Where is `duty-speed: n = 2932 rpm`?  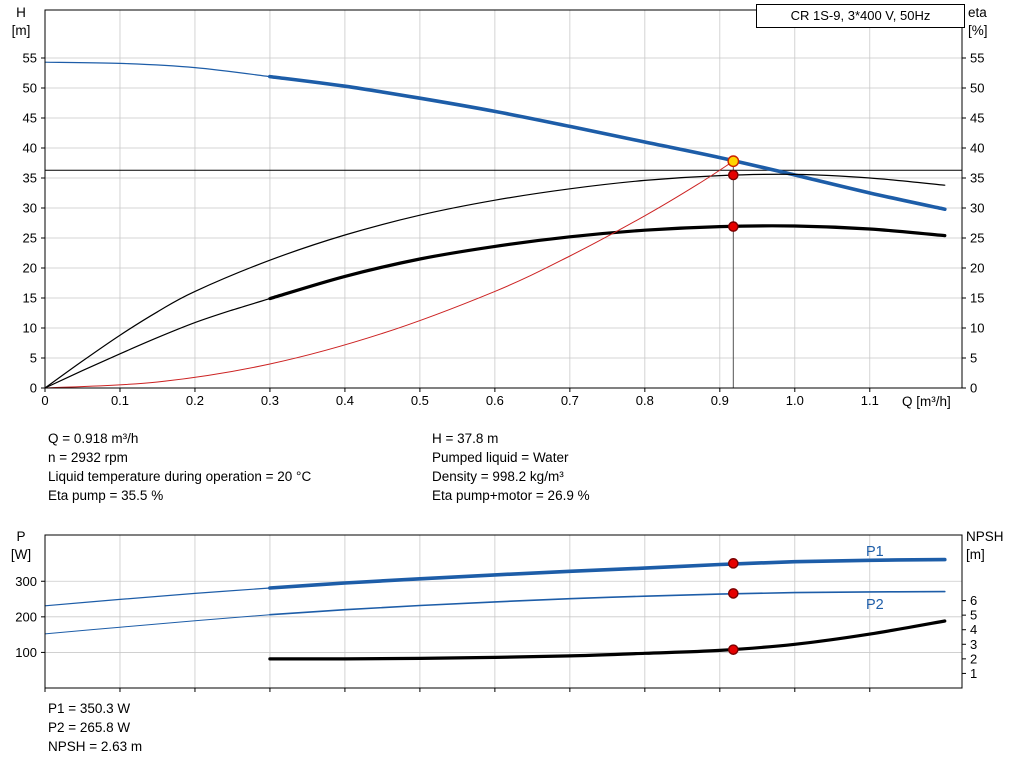 duty-speed: n = 2932 rpm is located at coordinates (88, 457).